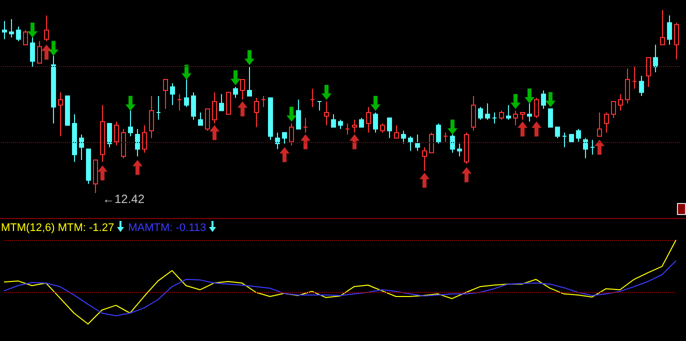 The height and width of the screenshot is (341, 686). I want to click on text: MTM: -1.27, so click(87, 228).